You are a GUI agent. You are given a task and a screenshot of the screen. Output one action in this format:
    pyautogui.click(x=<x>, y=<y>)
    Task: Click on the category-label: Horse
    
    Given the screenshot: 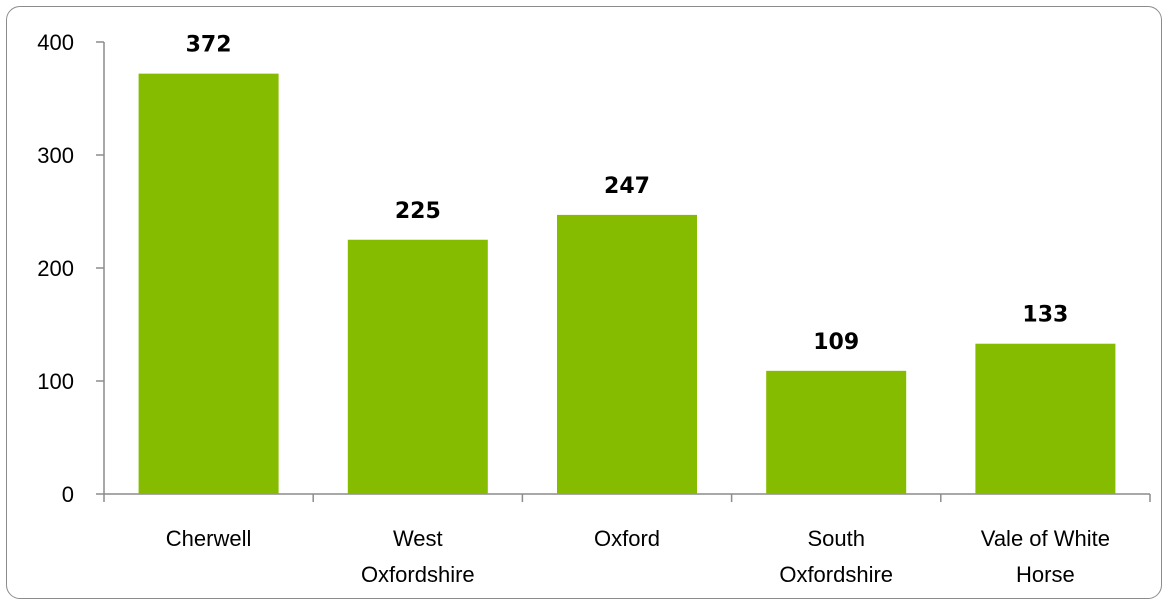 What is the action you would take?
    pyautogui.click(x=1045, y=574)
    